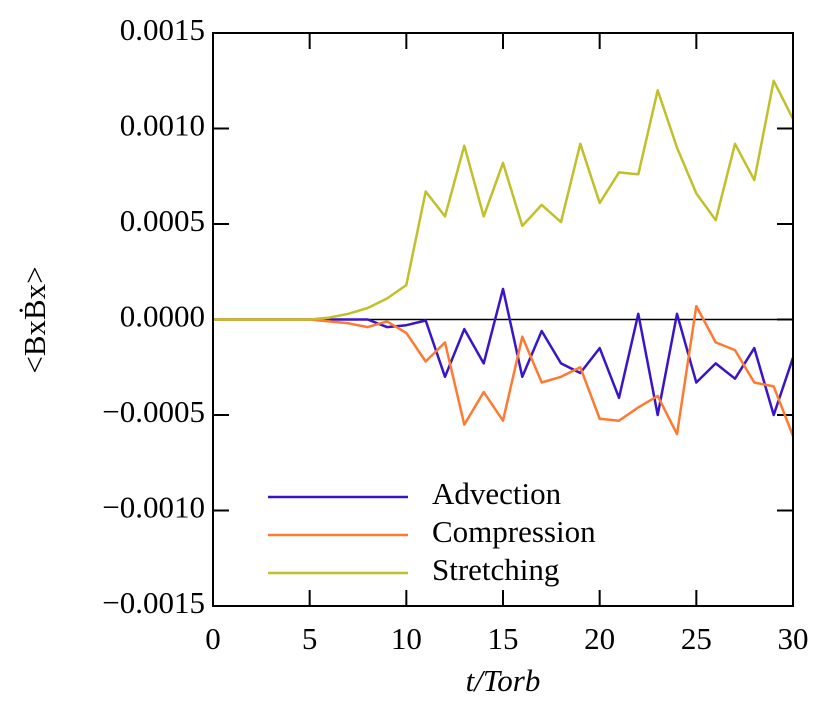  Describe the element at coordinates (495, 569) in the screenshot. I see `legend-label: Stretching` at that location.